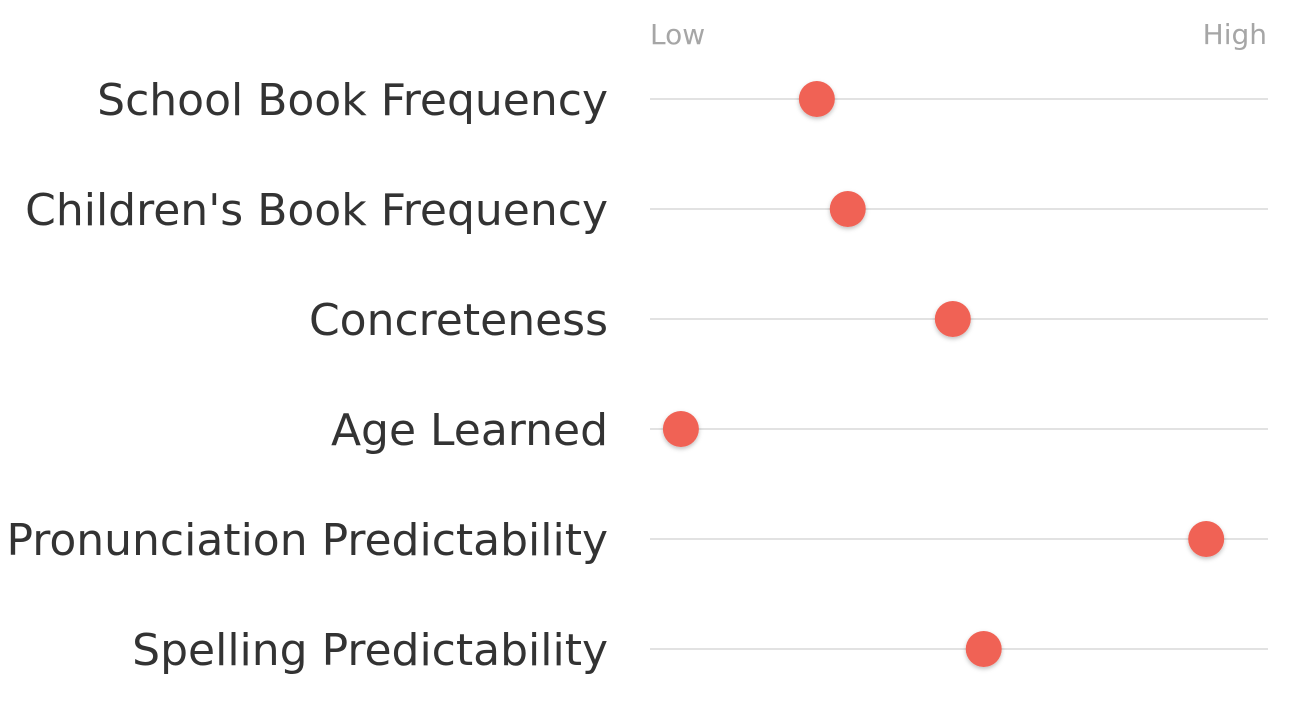 The height and width of the screenshot is (710, 1302). What do you see at coordinates (352, 100) in the screenshot?
I see `row-label: School Book Frequency` at bounding box center [352, 100].